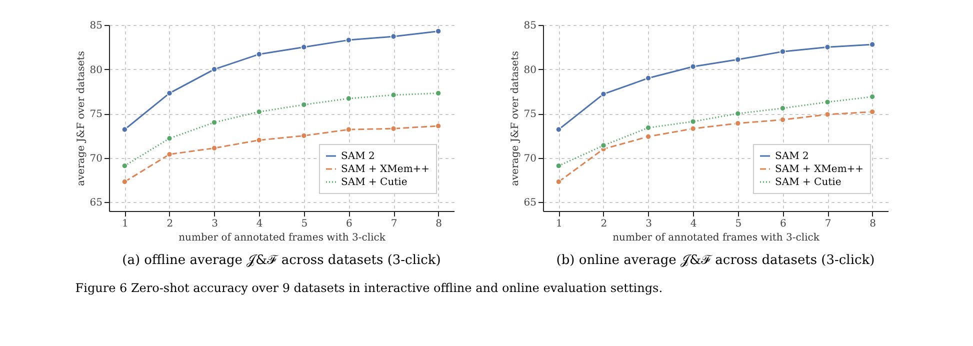 Image resolution: width=973 pixels, height=346 pixels. What do you see at coordinates (281, 260) in the screenshot?
I see `text: (a) offline average 𝒥&ℱ across datasets (3-click)` at bounding box center [281, 260].